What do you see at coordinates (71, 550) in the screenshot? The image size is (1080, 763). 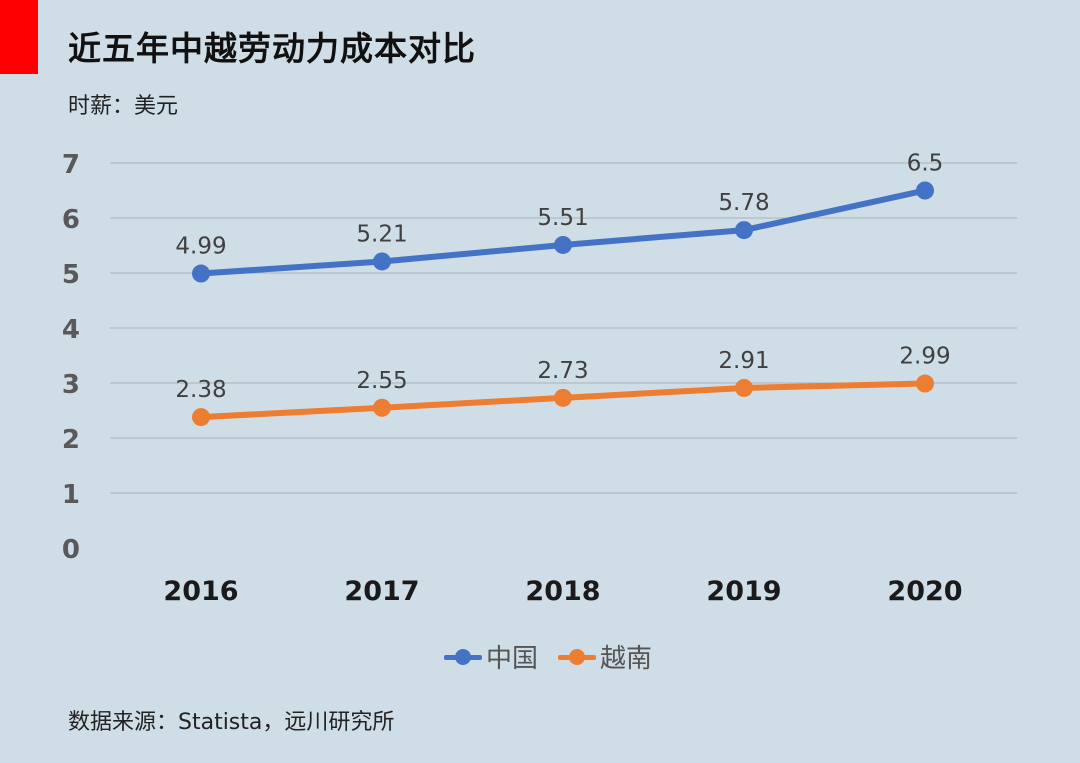 I see `y-tick-label: 0` at bounding box center [71, 550].